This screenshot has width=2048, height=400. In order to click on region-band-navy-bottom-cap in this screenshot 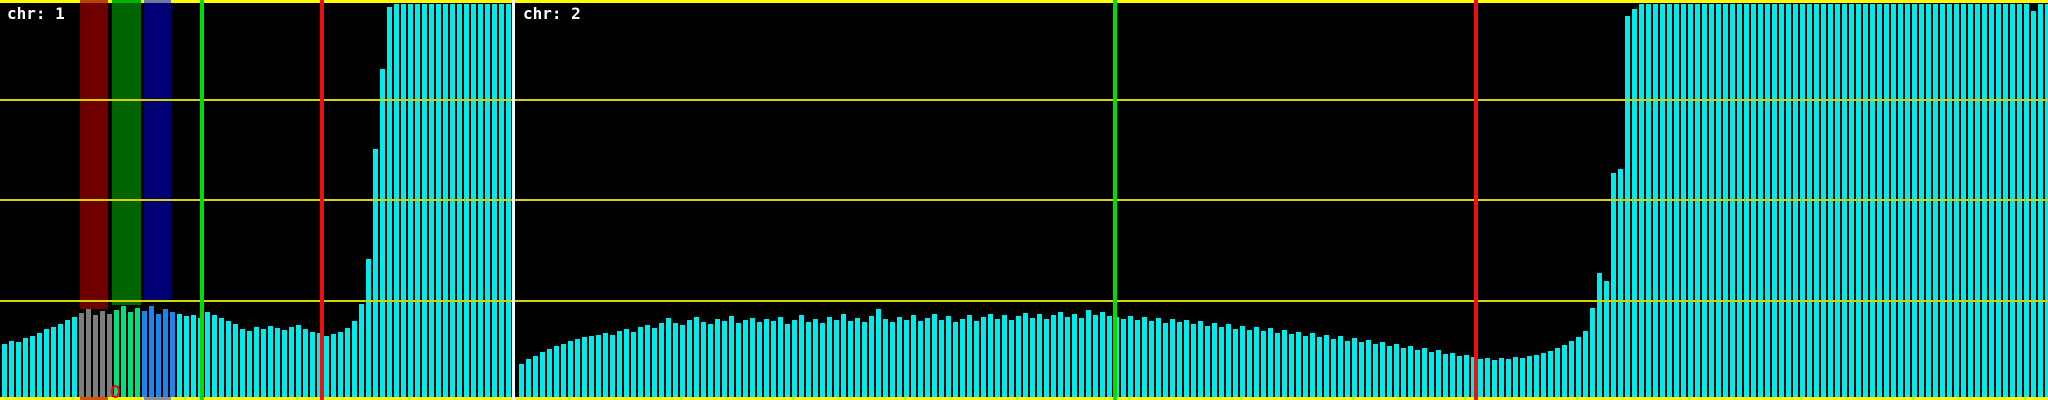, I will do `click(157, 398)`.